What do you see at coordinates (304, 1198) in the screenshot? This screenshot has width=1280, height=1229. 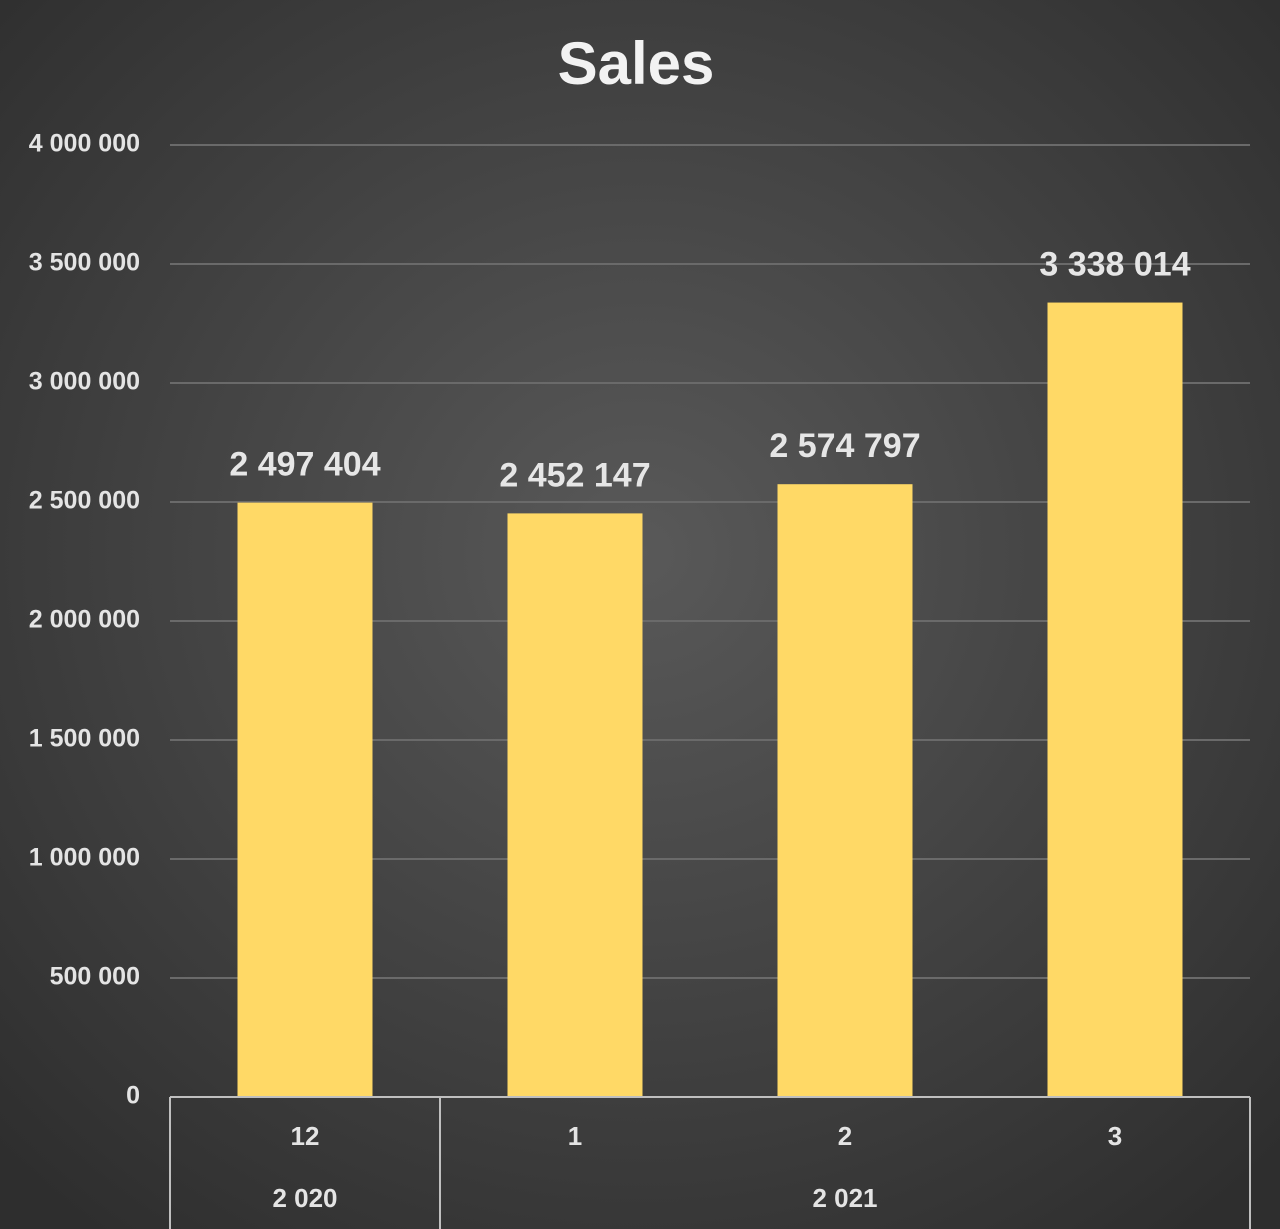 I see `group-label: 2 020` at bounding box center [304, 1198].